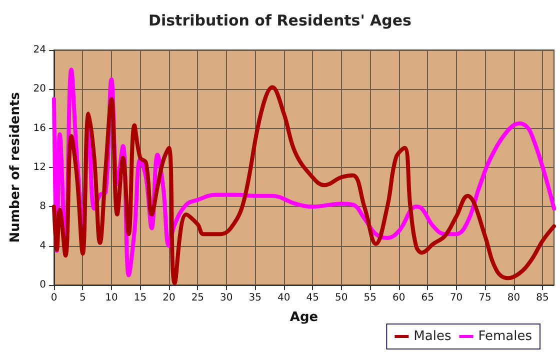  What do you see at coordinates (111, 298) in the screenshot?
I see `x-tick-label: 10` at bounding box center [111, 298].